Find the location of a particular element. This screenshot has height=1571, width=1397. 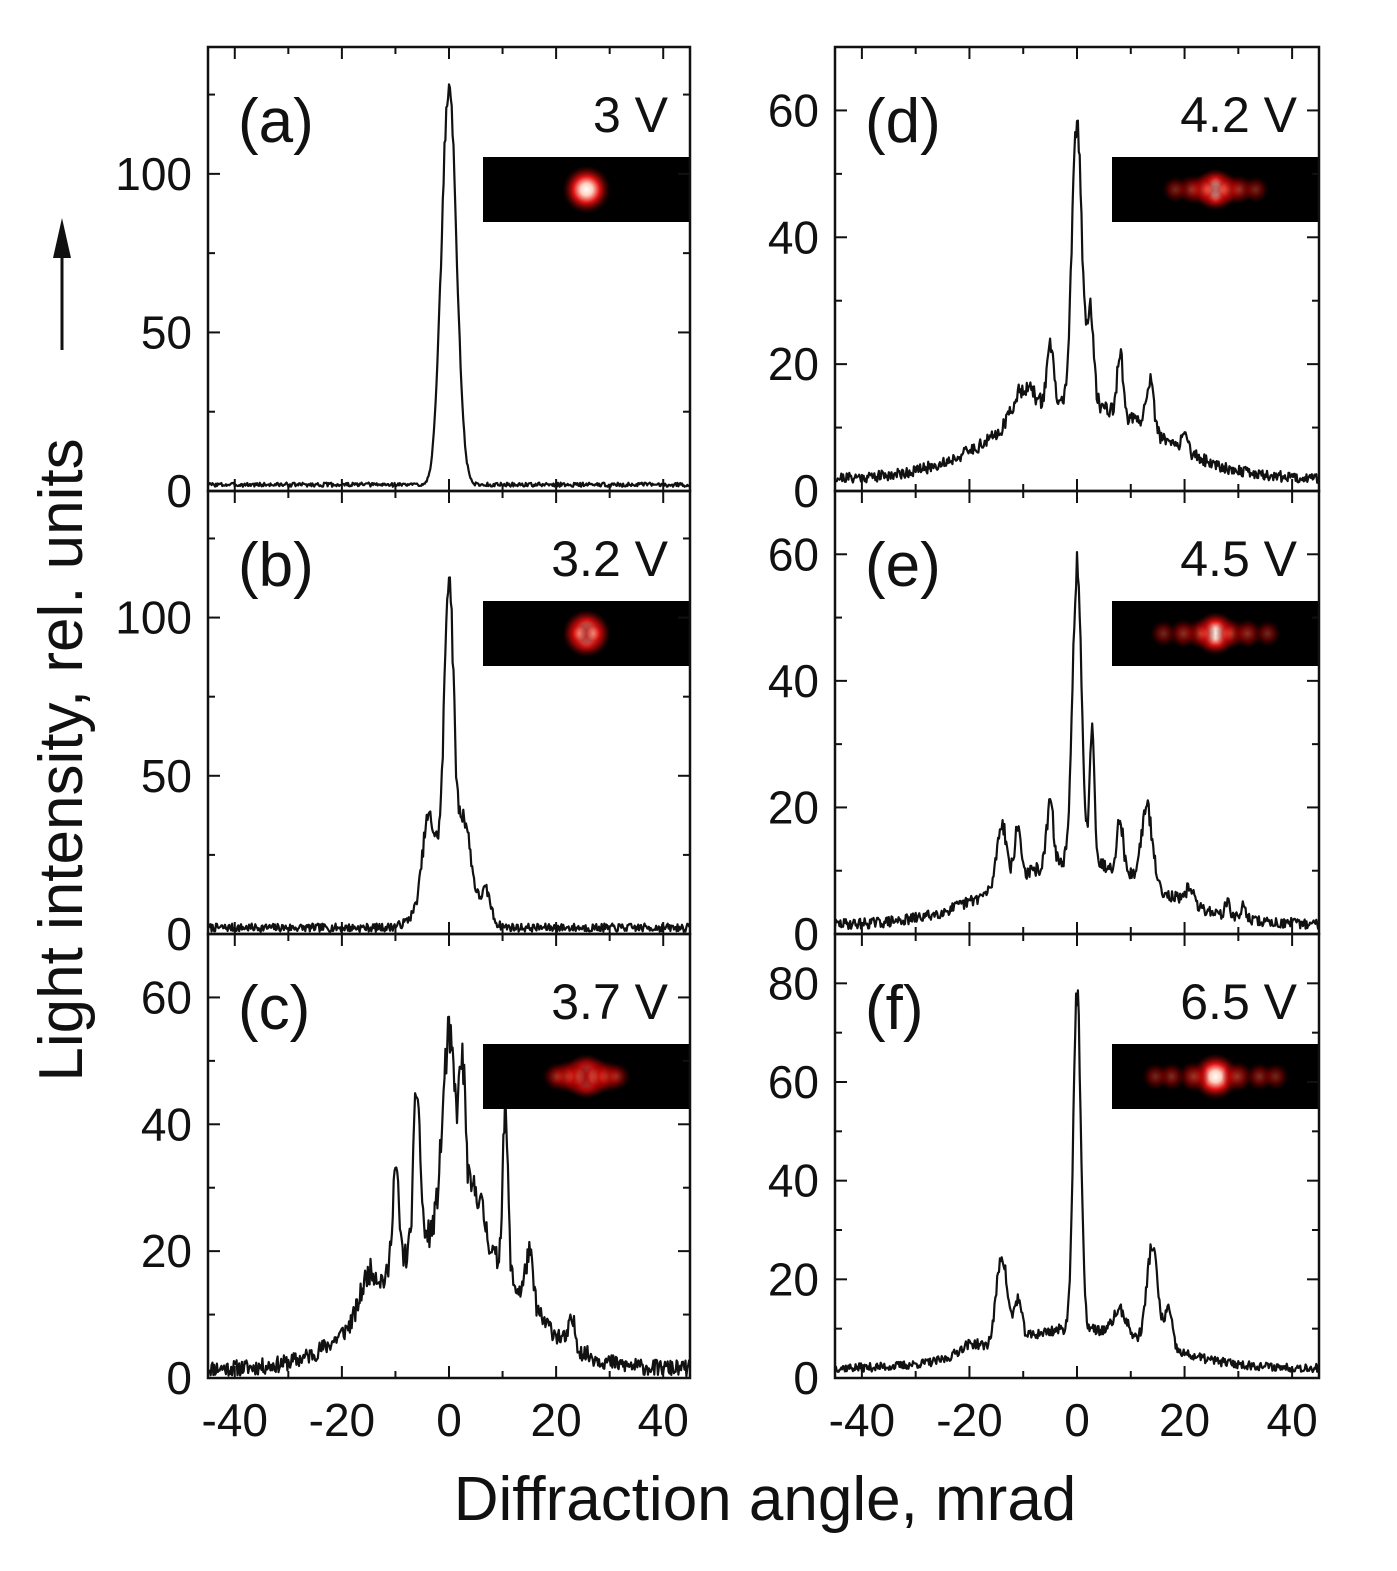

panel-label: (e) is located at coordinates (903, 565).